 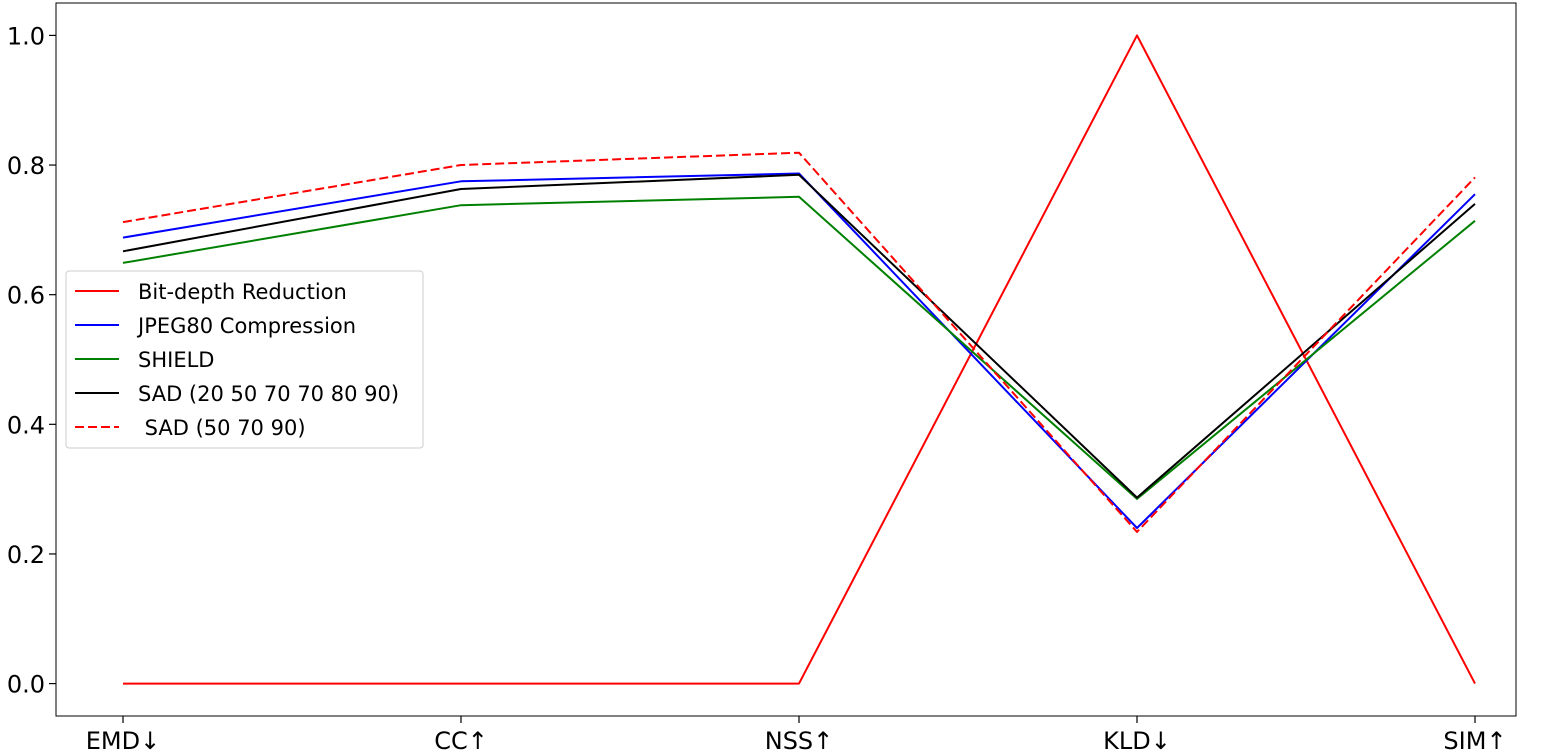 I want to click on y-tick-label: 0.8, so click(x=26, y=166).